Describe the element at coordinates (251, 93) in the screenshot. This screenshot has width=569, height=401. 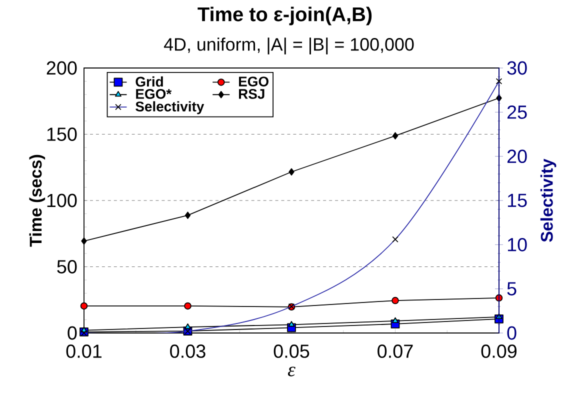
I see `legend-label: RSJ` at that location.